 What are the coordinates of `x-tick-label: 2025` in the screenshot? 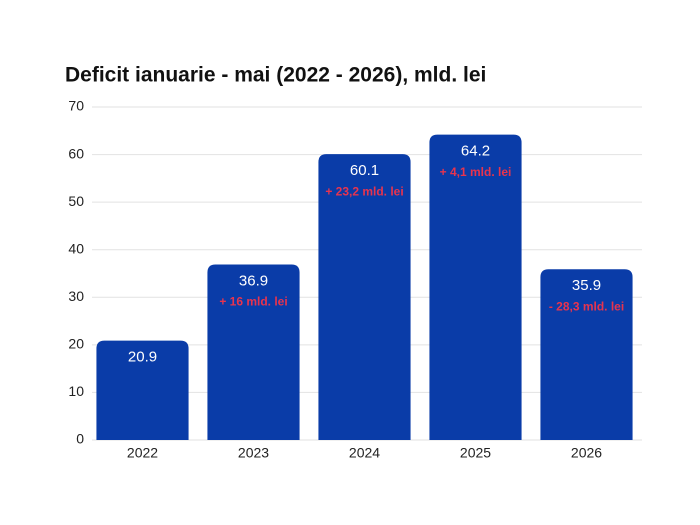 It's located at (475, 453).